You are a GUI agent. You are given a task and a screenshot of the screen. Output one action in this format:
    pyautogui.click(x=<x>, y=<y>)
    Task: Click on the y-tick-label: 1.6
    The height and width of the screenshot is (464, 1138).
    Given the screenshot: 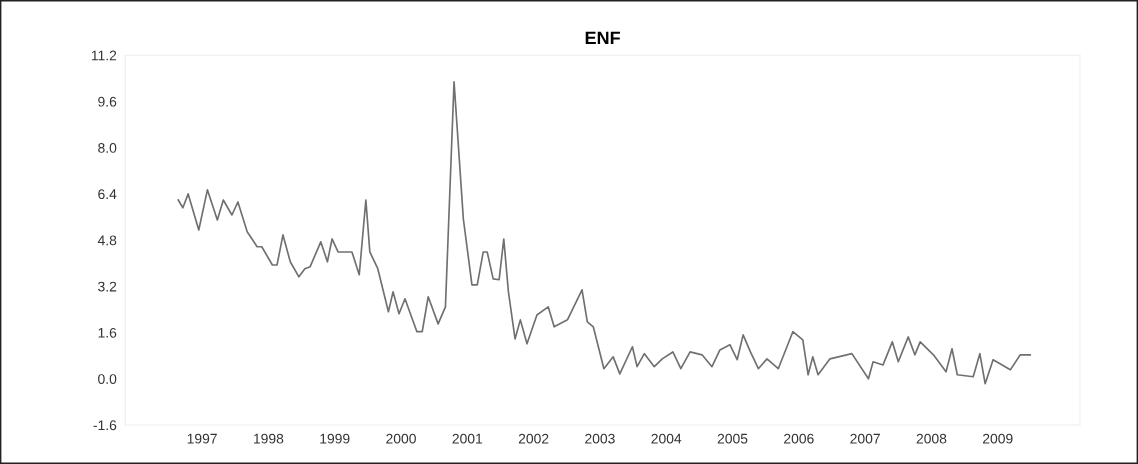 What is the action you would take?
    pyautogui.click(x=107, y=332)
    